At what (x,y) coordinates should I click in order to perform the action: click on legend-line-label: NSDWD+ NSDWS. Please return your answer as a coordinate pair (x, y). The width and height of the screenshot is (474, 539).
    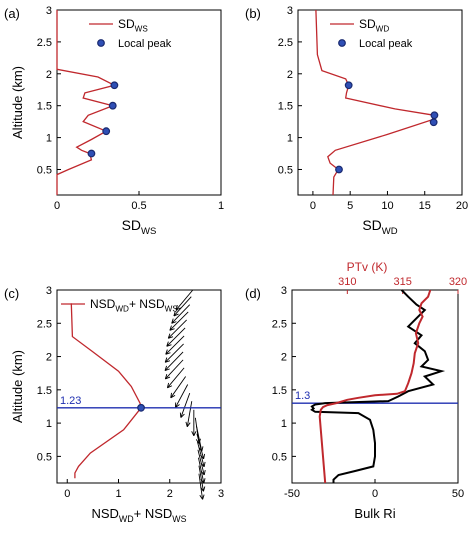
    Looking at the image, I should click on (134, 305).